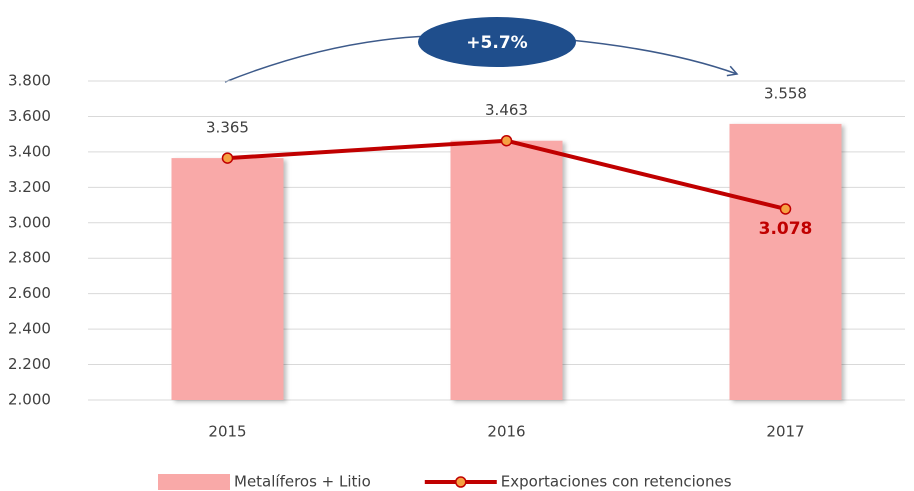 The width and height of the screenshot is (914, 491). Describe the element at coordinates (29, 400) in the screenshot. I see `y-tick-label: 2.000` at that location.